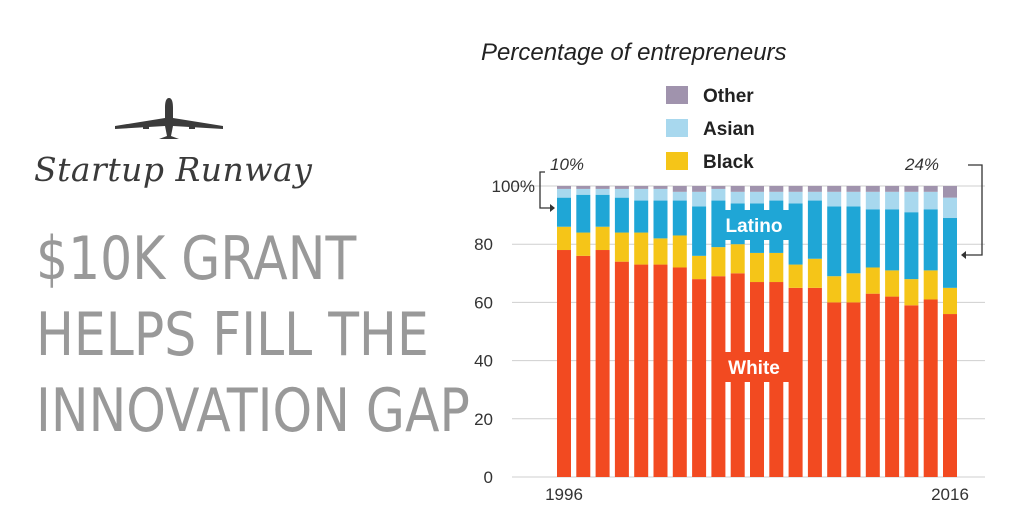 Image resolution: width=1024 pixels, height=512 pixels. I want to click on y-tick-label: 60, so click(483, 302).